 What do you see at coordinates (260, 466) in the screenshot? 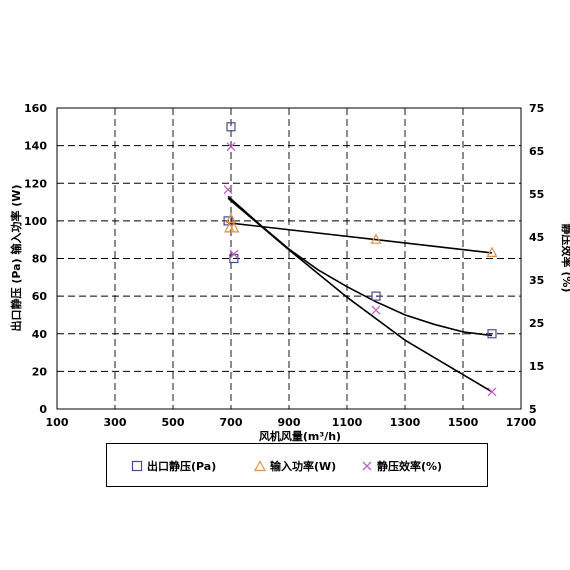
I see `triangle-marker-icon` at bounding box center [260, 466].